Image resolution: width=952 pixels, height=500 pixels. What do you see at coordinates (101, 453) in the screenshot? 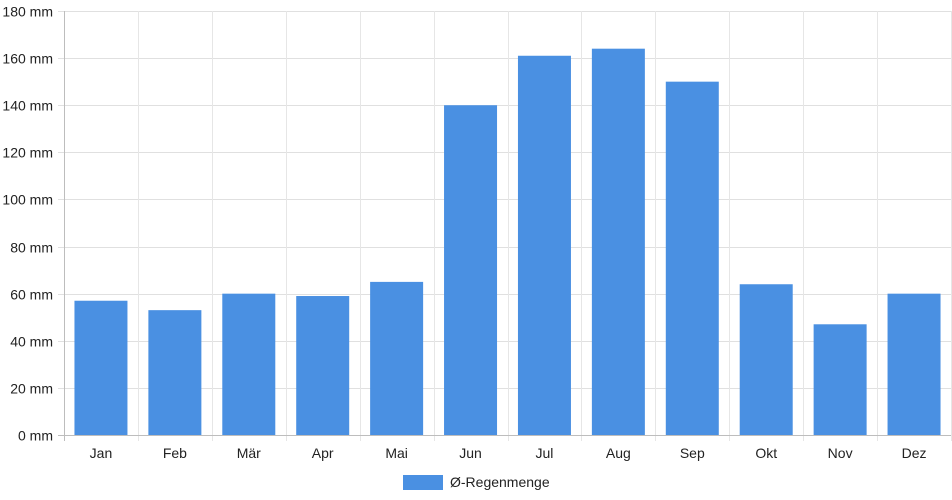
I see `x-tick-label: Jan` at bounding box center [101, 453].